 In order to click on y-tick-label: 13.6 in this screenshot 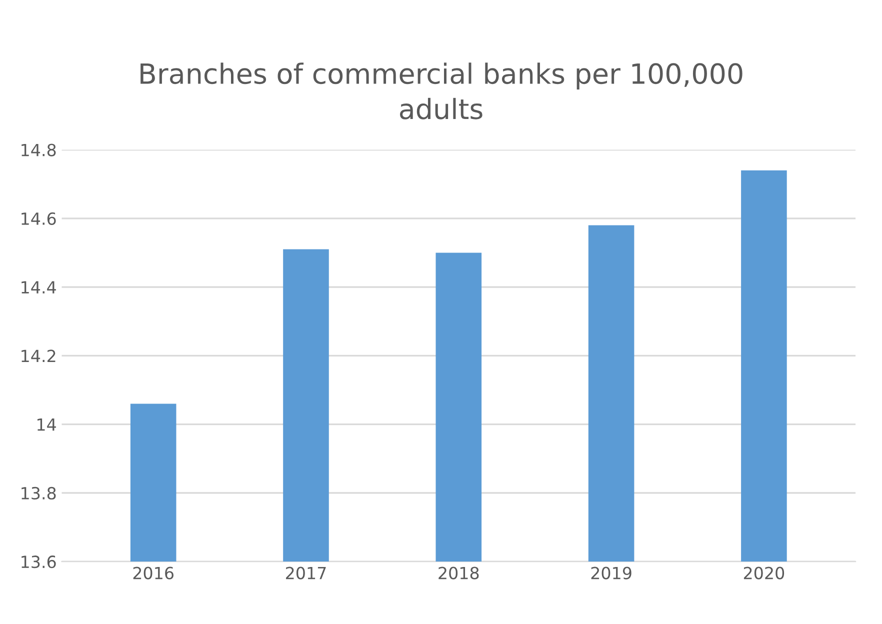, I will do `click(39, 562)`.